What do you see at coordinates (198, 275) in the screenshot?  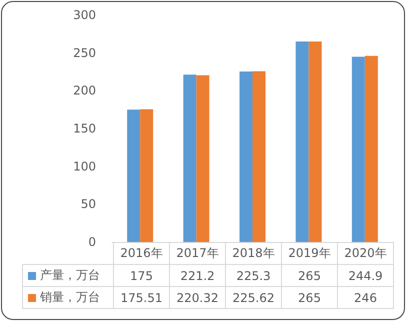 I see `data-label: 221.2` at bounding box center [198, 275].